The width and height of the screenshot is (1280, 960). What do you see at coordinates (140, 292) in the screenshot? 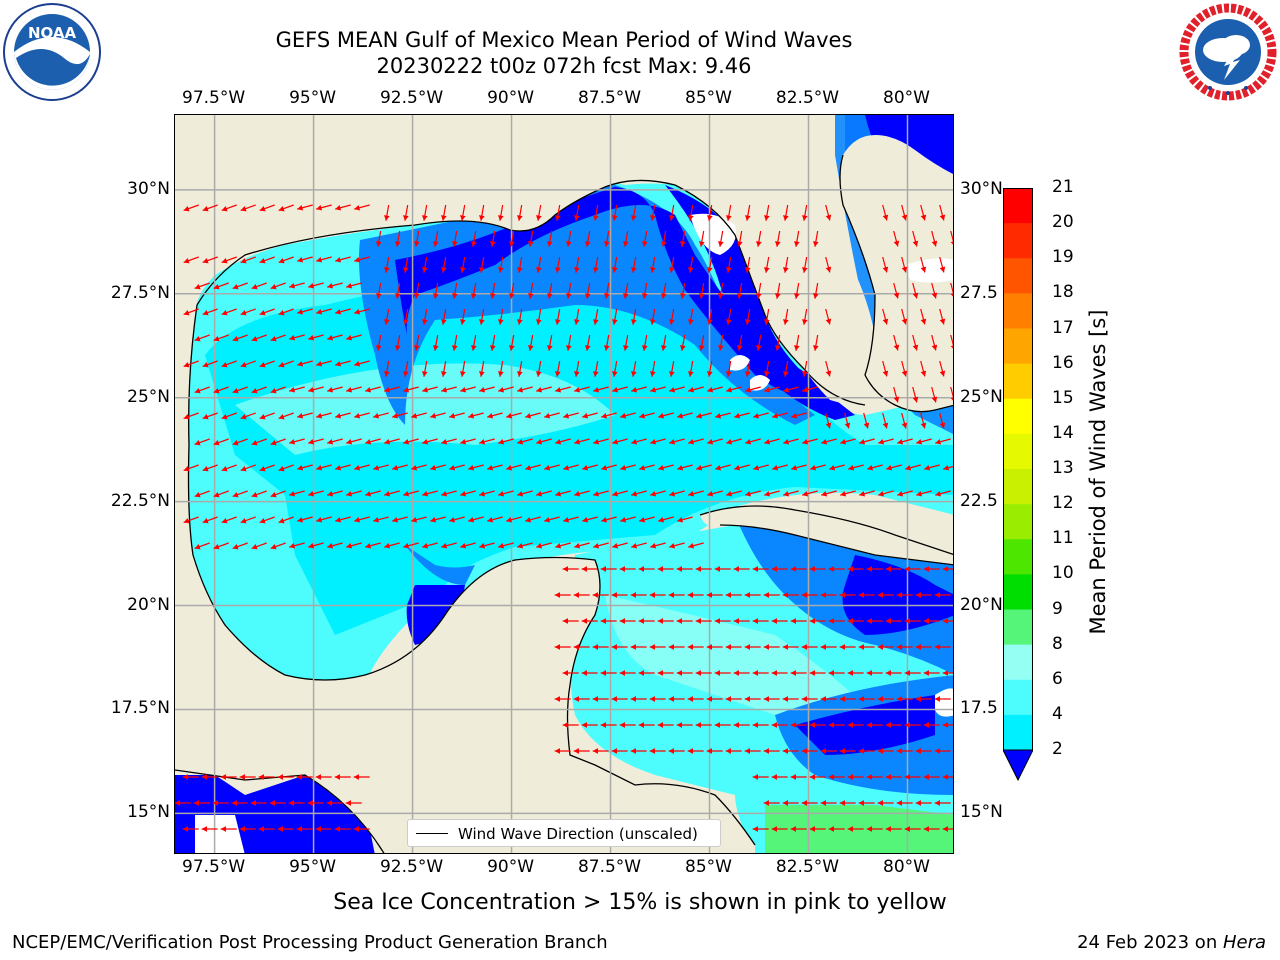
I see `lat-tick-left-1: 27.5°N` at bounding box center [140, 292].